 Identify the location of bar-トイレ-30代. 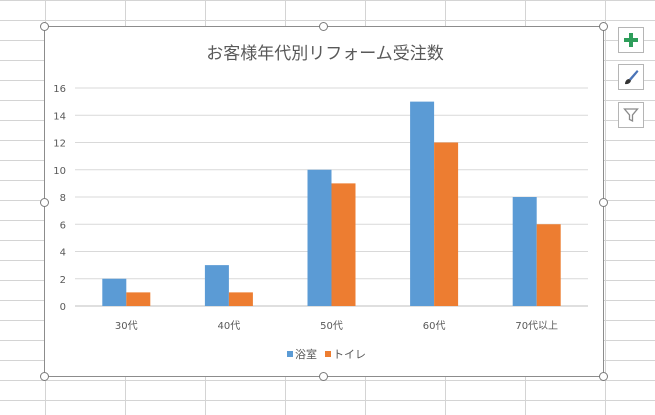
(138, 299).